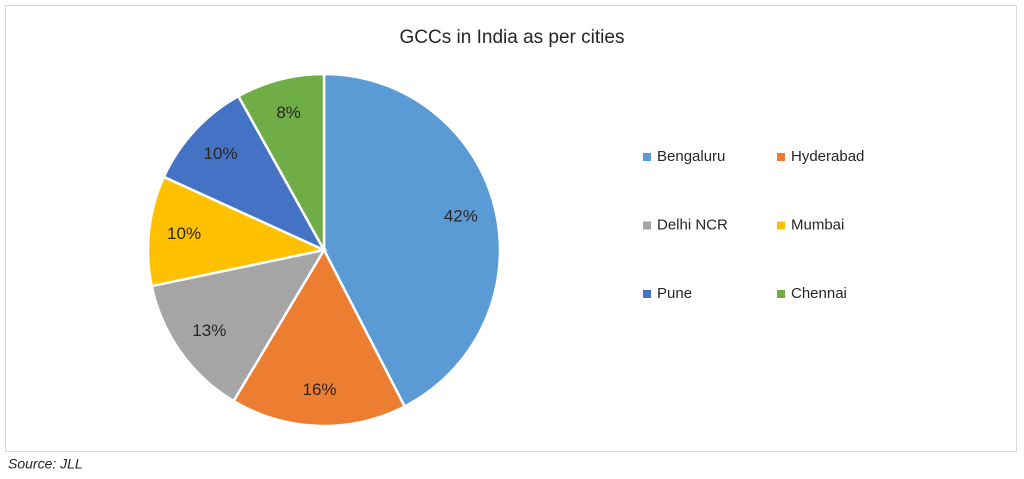  What do you see at coordinates (512, 37) in the screenshot?
I see `chart-title: GCCs in India as per cities` at bounding box center [512, 37].